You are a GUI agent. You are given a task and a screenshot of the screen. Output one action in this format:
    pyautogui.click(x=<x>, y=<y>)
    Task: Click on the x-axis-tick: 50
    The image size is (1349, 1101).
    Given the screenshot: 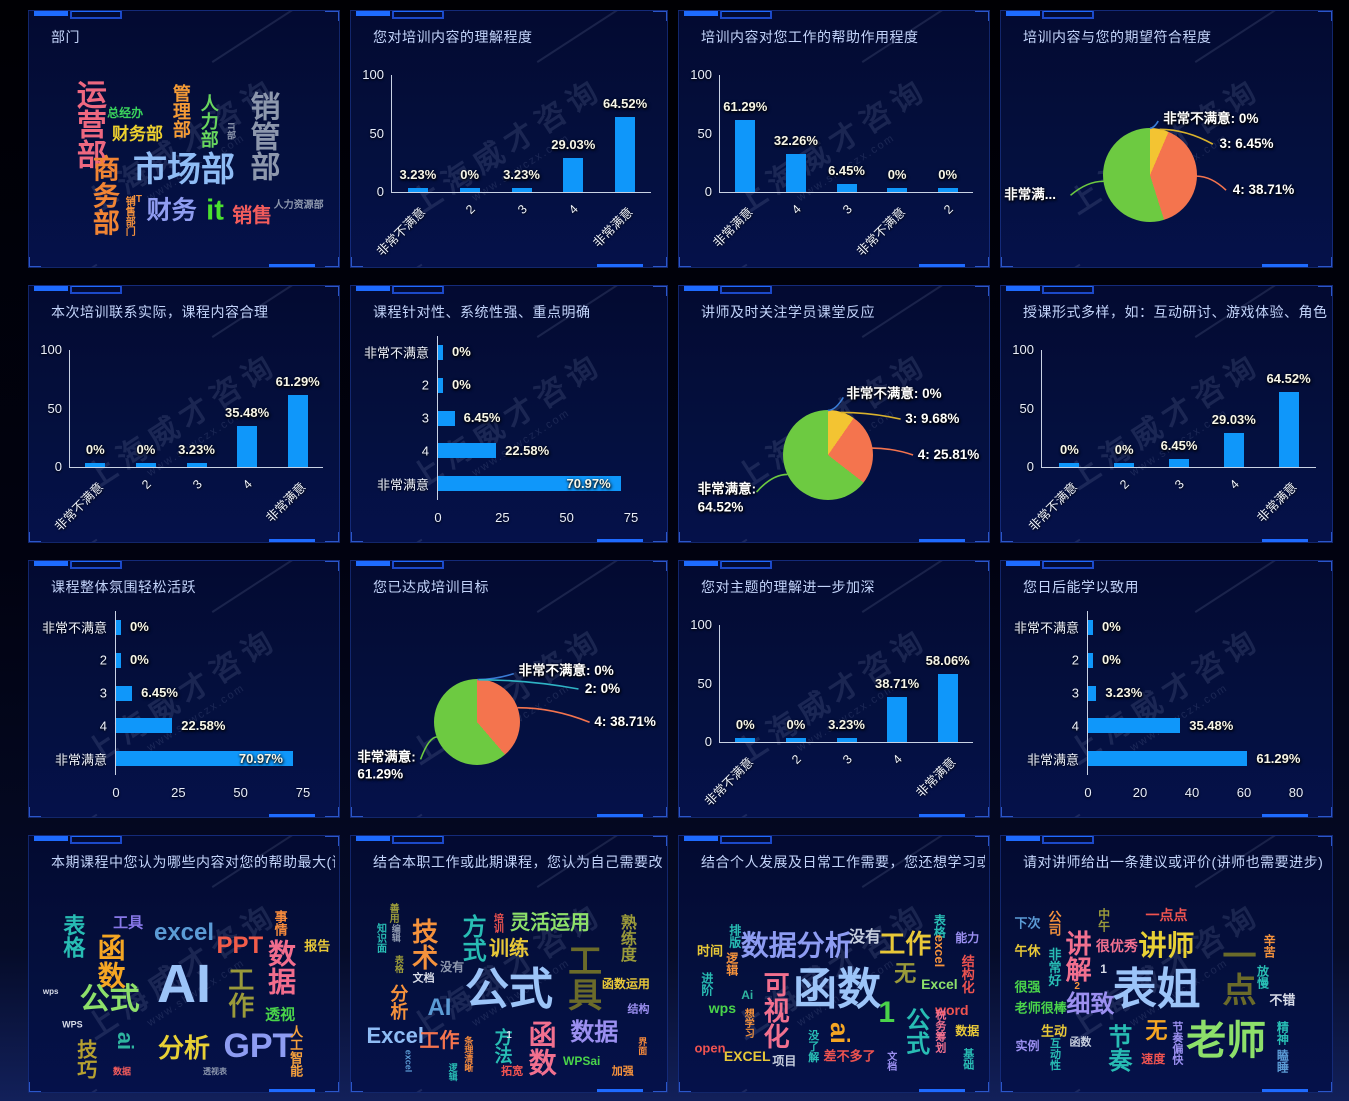 What is the action you would take?
    pyautogui.click(x=566, y=517)
    